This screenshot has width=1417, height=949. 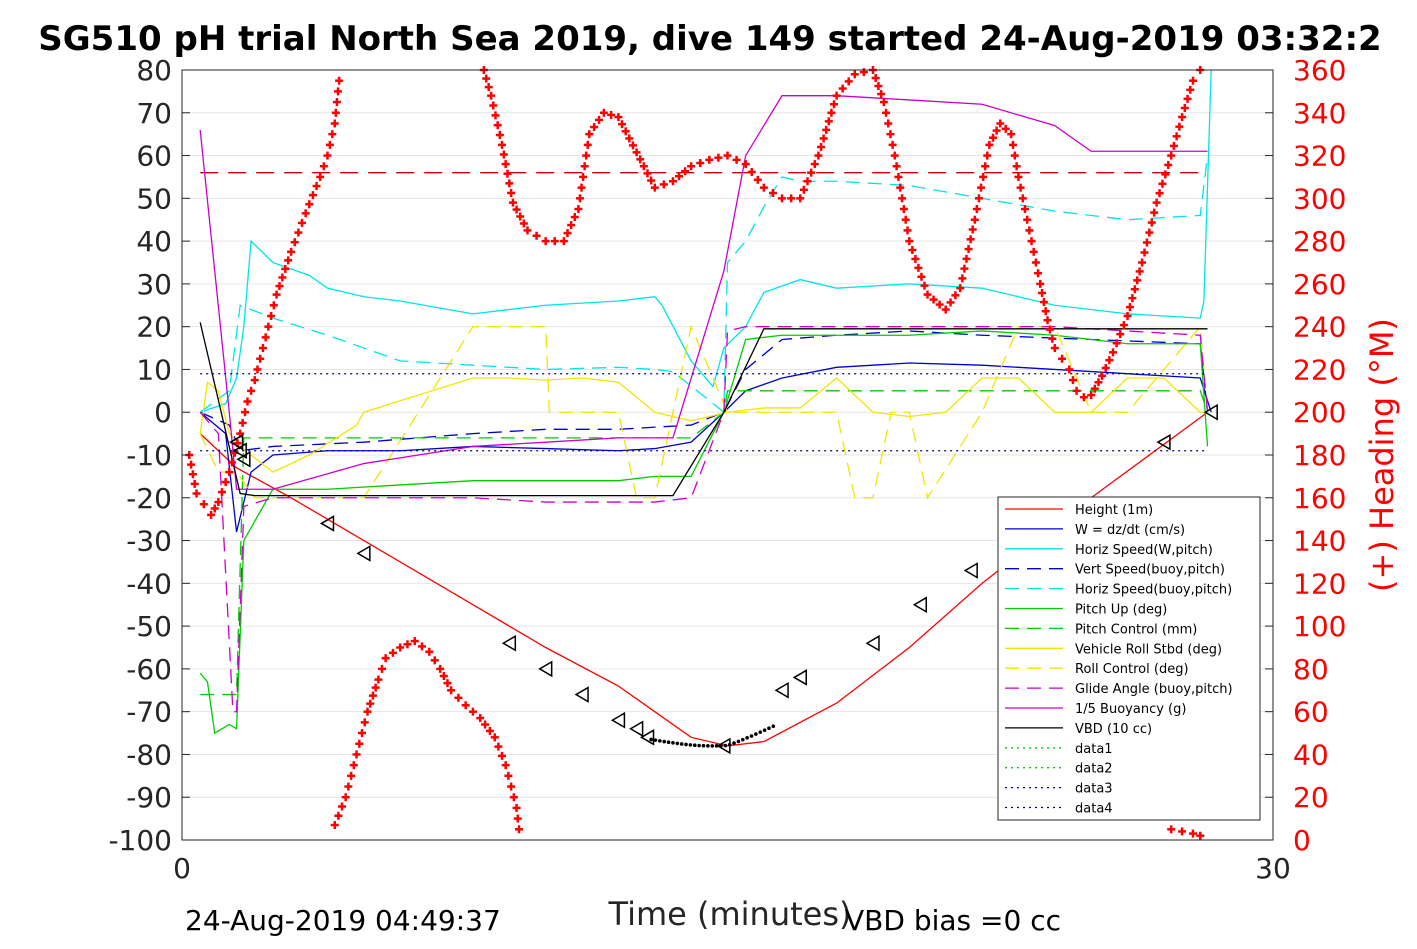 I want to click on y-right-tick-label: 0, so click(x=1302, y=840).